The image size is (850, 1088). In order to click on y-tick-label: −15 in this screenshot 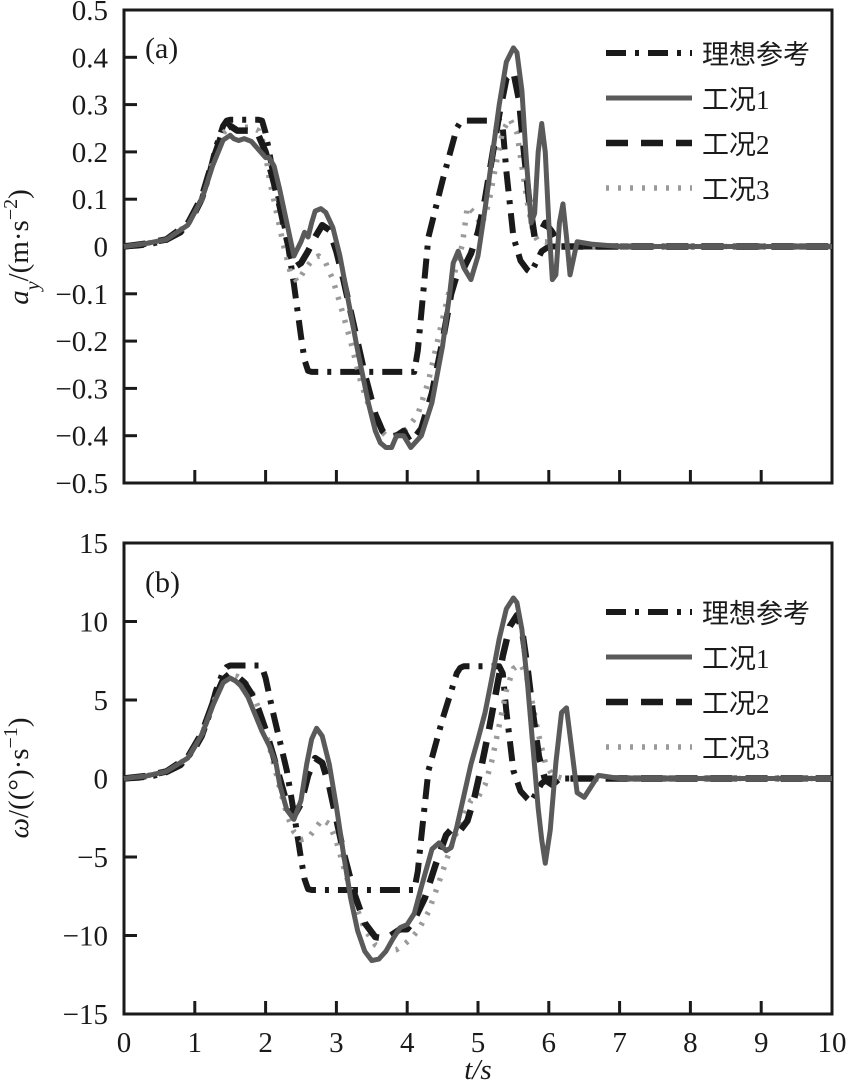, I will do `click(85, 1015)`.